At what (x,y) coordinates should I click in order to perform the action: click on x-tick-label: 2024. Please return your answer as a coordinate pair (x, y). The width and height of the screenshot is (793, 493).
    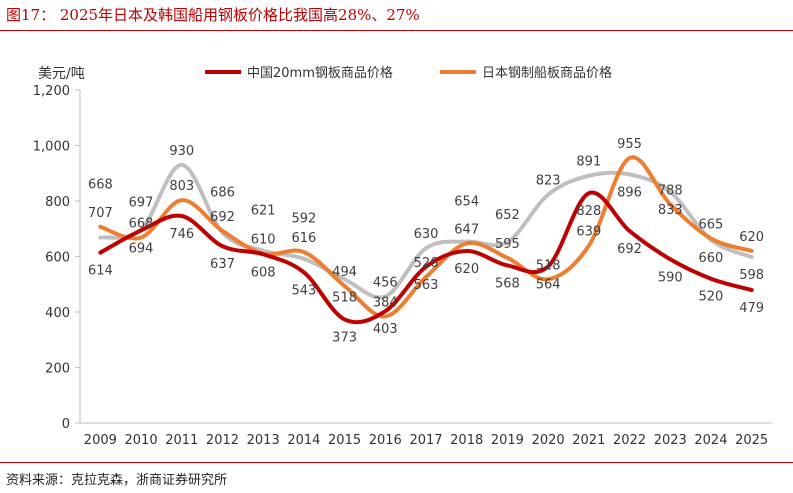
    Looking at the image, I should click on (710, 440).